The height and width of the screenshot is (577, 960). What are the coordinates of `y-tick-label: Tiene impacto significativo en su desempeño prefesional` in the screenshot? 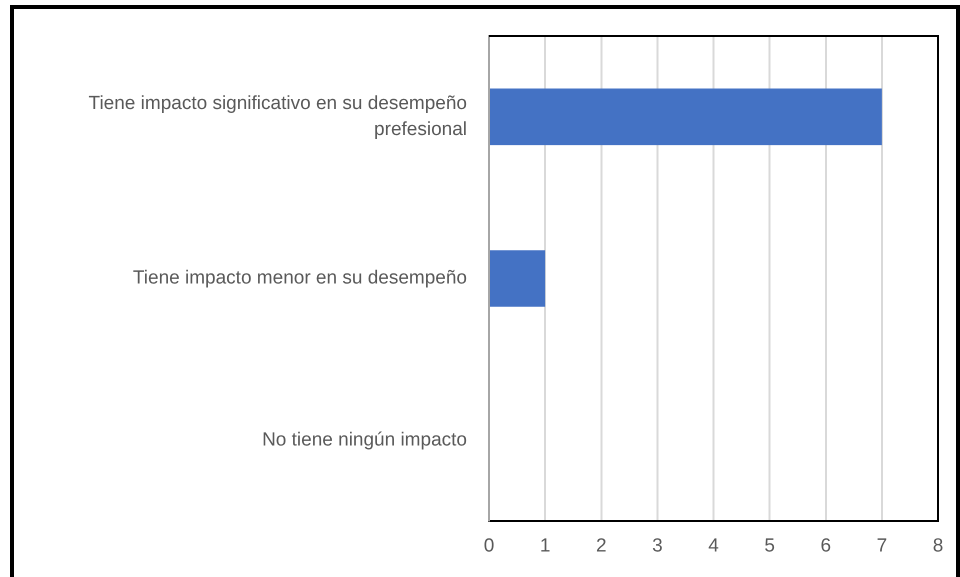 It's located at (277, 116).